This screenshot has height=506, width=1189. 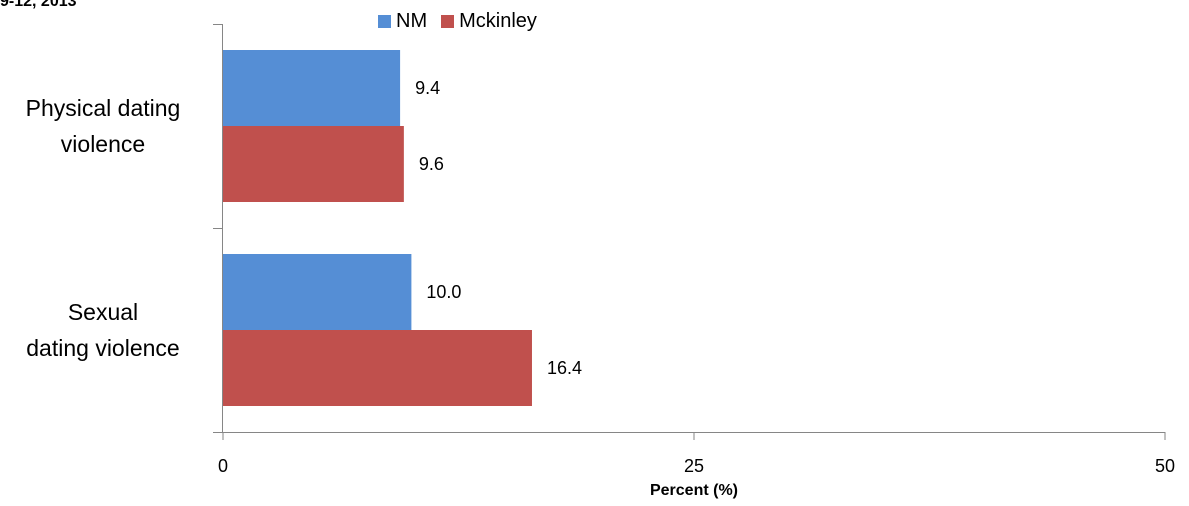 I want to click on legend-item-mckinley: Mckinley, so click(x=489, y=21).